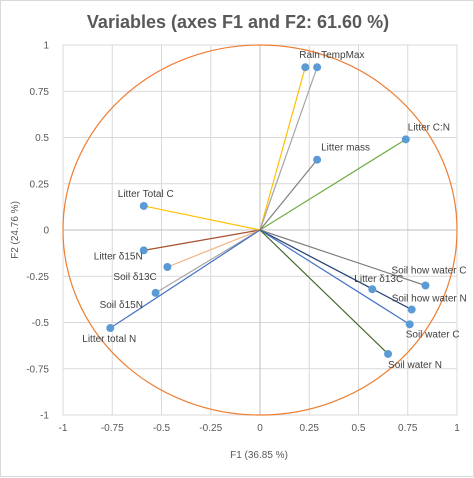  Describe the element at coordinates (408, 428) in the screenshot. I see `x-tick-label: 0.75` at that location.